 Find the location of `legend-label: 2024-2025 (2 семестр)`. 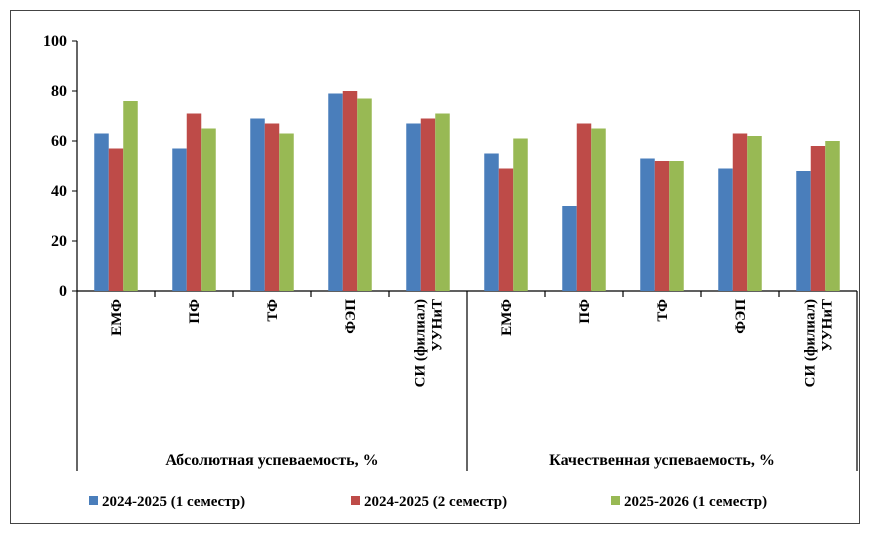

legend-label: 2024-2025 (2 семестр) is located at coordinates (435, 502).